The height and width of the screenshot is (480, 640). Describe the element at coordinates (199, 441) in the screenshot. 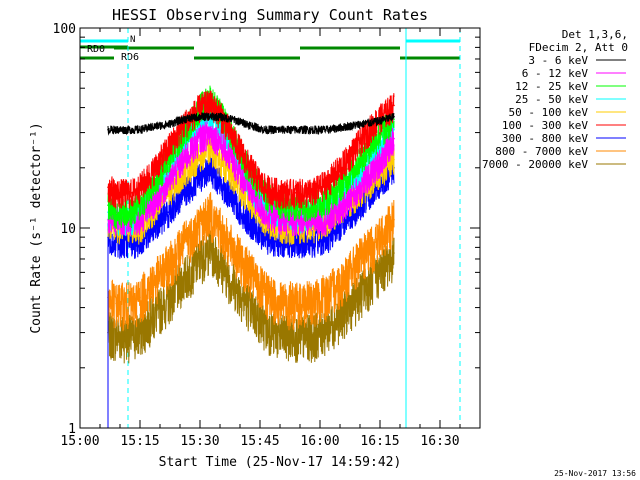

I see `x-tick-label-2: 15:30` at that location.